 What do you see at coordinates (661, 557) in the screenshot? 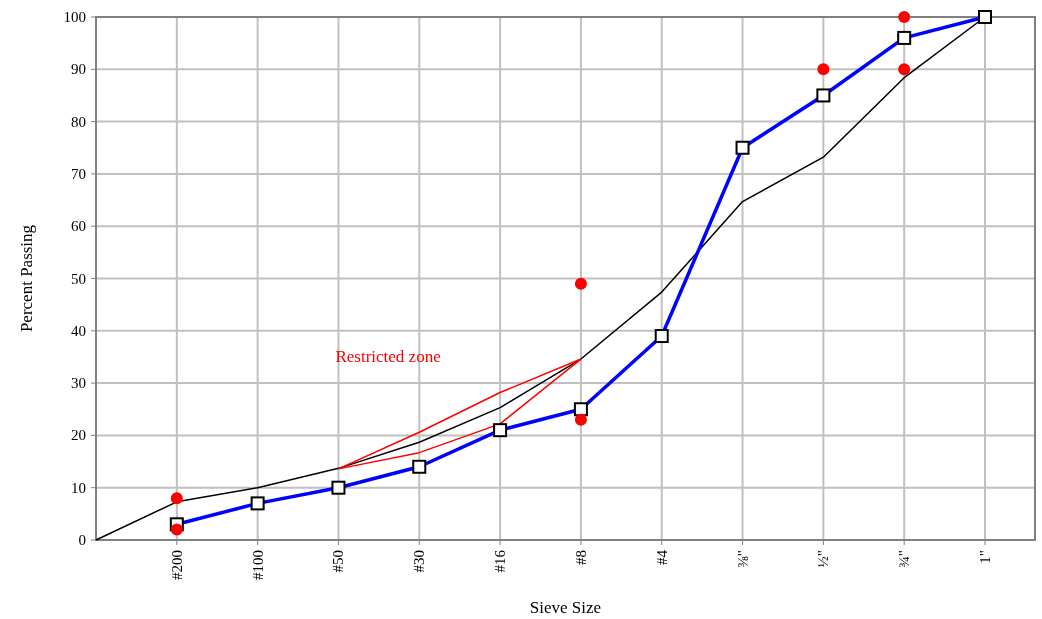
I see `x-tick-label: #4` at bounding box center [661, 557].